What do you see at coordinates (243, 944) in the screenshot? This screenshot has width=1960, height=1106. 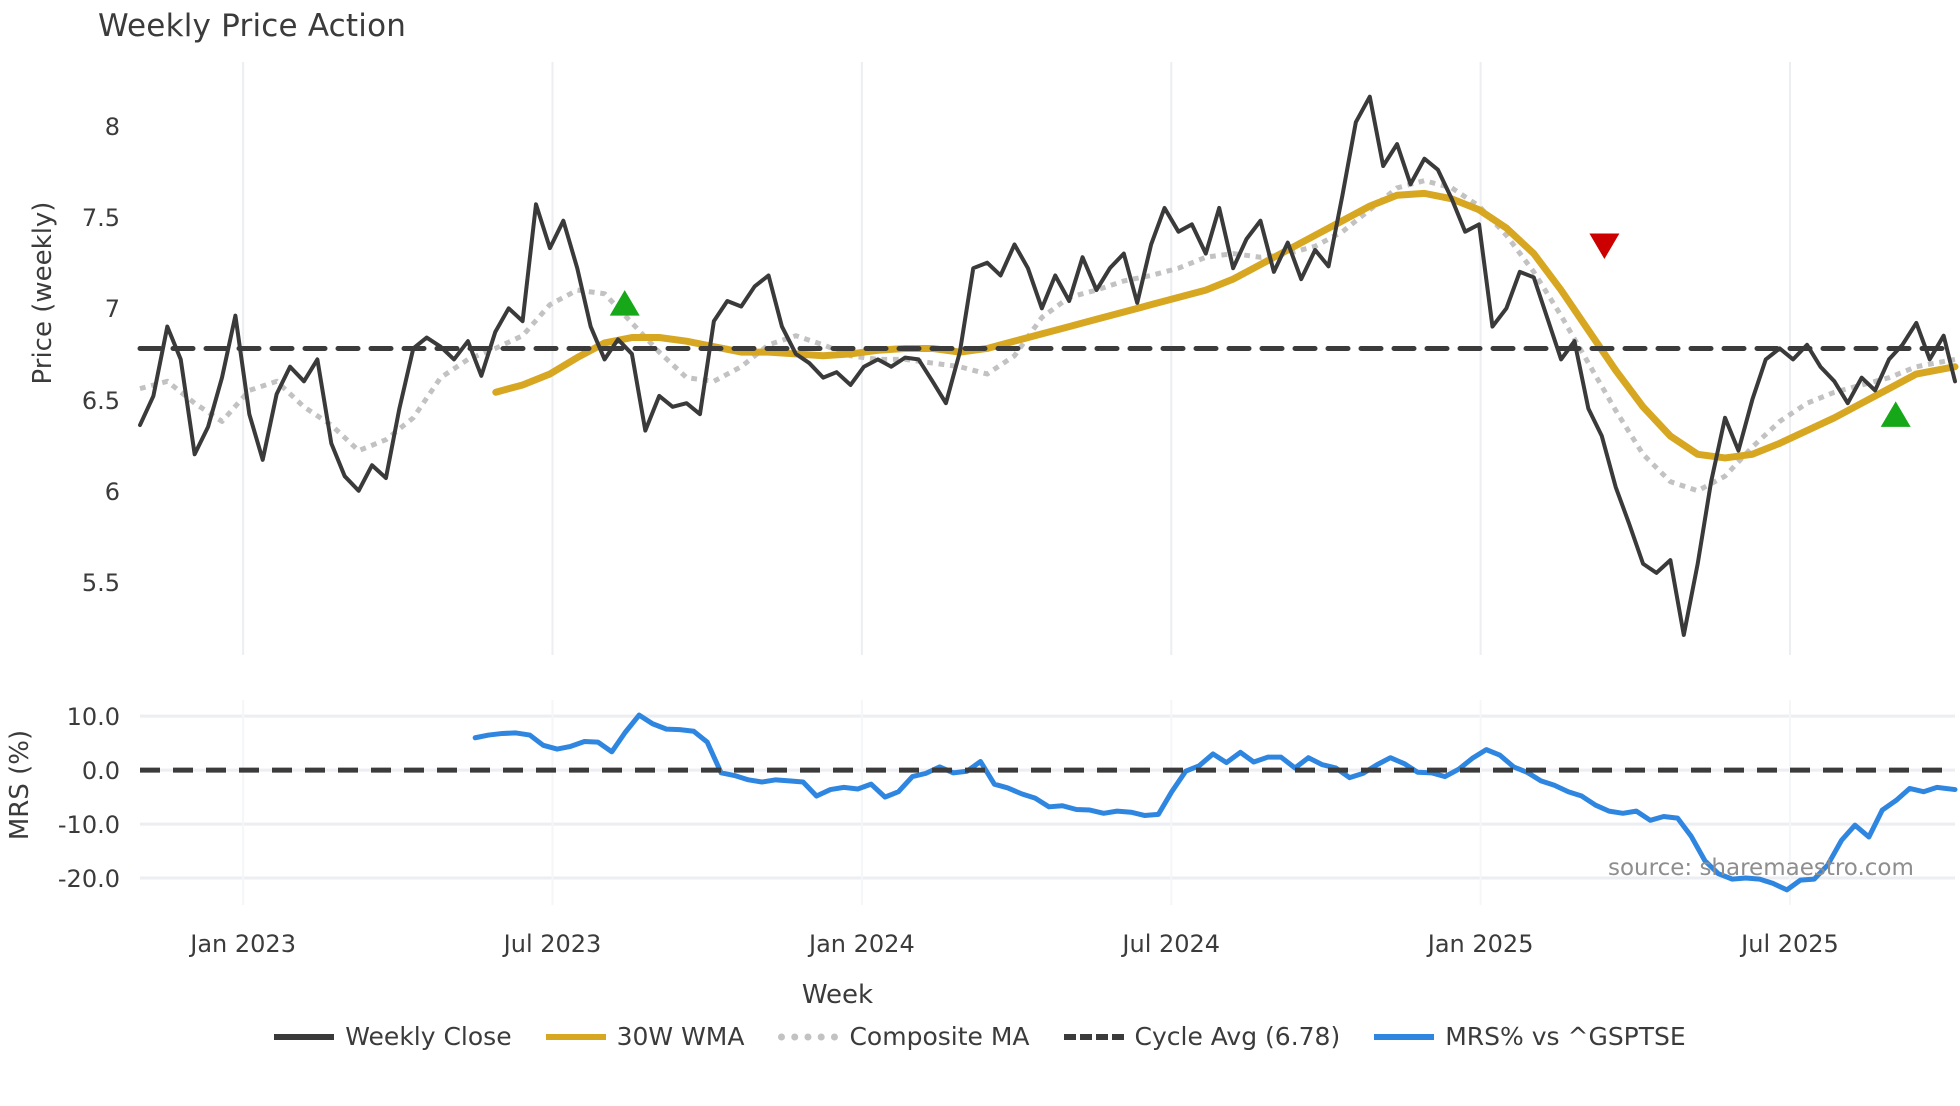 I see `x-tick-label: Jan 2023` at bounding box center [243, 944].